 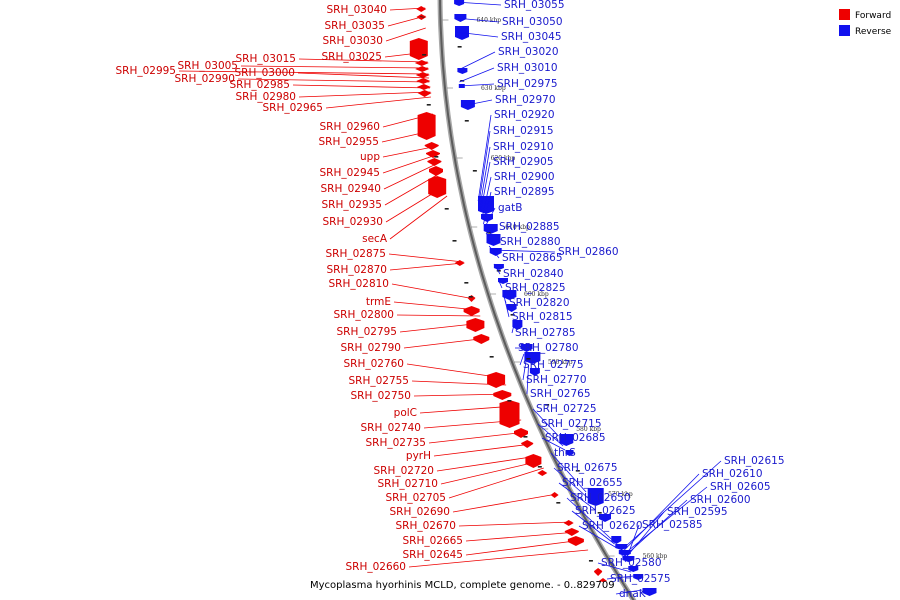 What do you see at coordinates (510, 208) in the screenshot?
I see `reverse-gene-label: gatB` at bounding box center [510, 208].